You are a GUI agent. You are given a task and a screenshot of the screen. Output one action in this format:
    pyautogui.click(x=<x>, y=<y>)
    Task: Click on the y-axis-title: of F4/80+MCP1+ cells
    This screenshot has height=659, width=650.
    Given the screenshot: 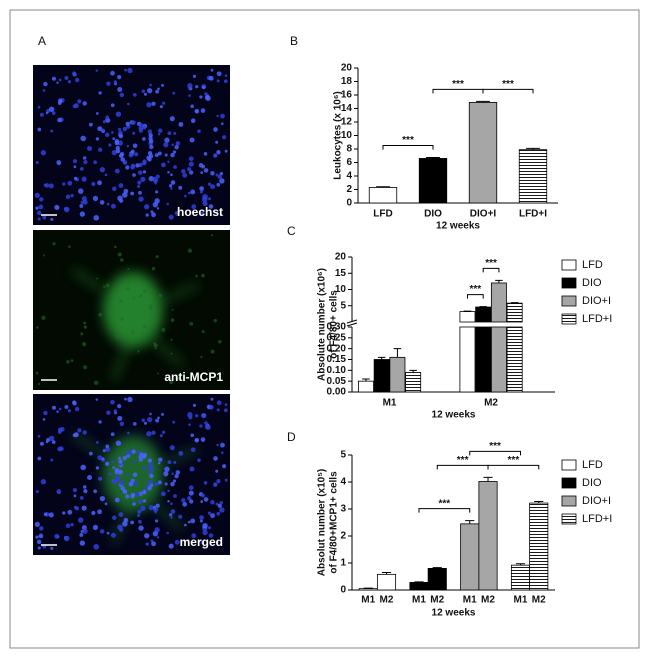 What is the action you would take?
    pyautogui.click(x=334, y=522)
    